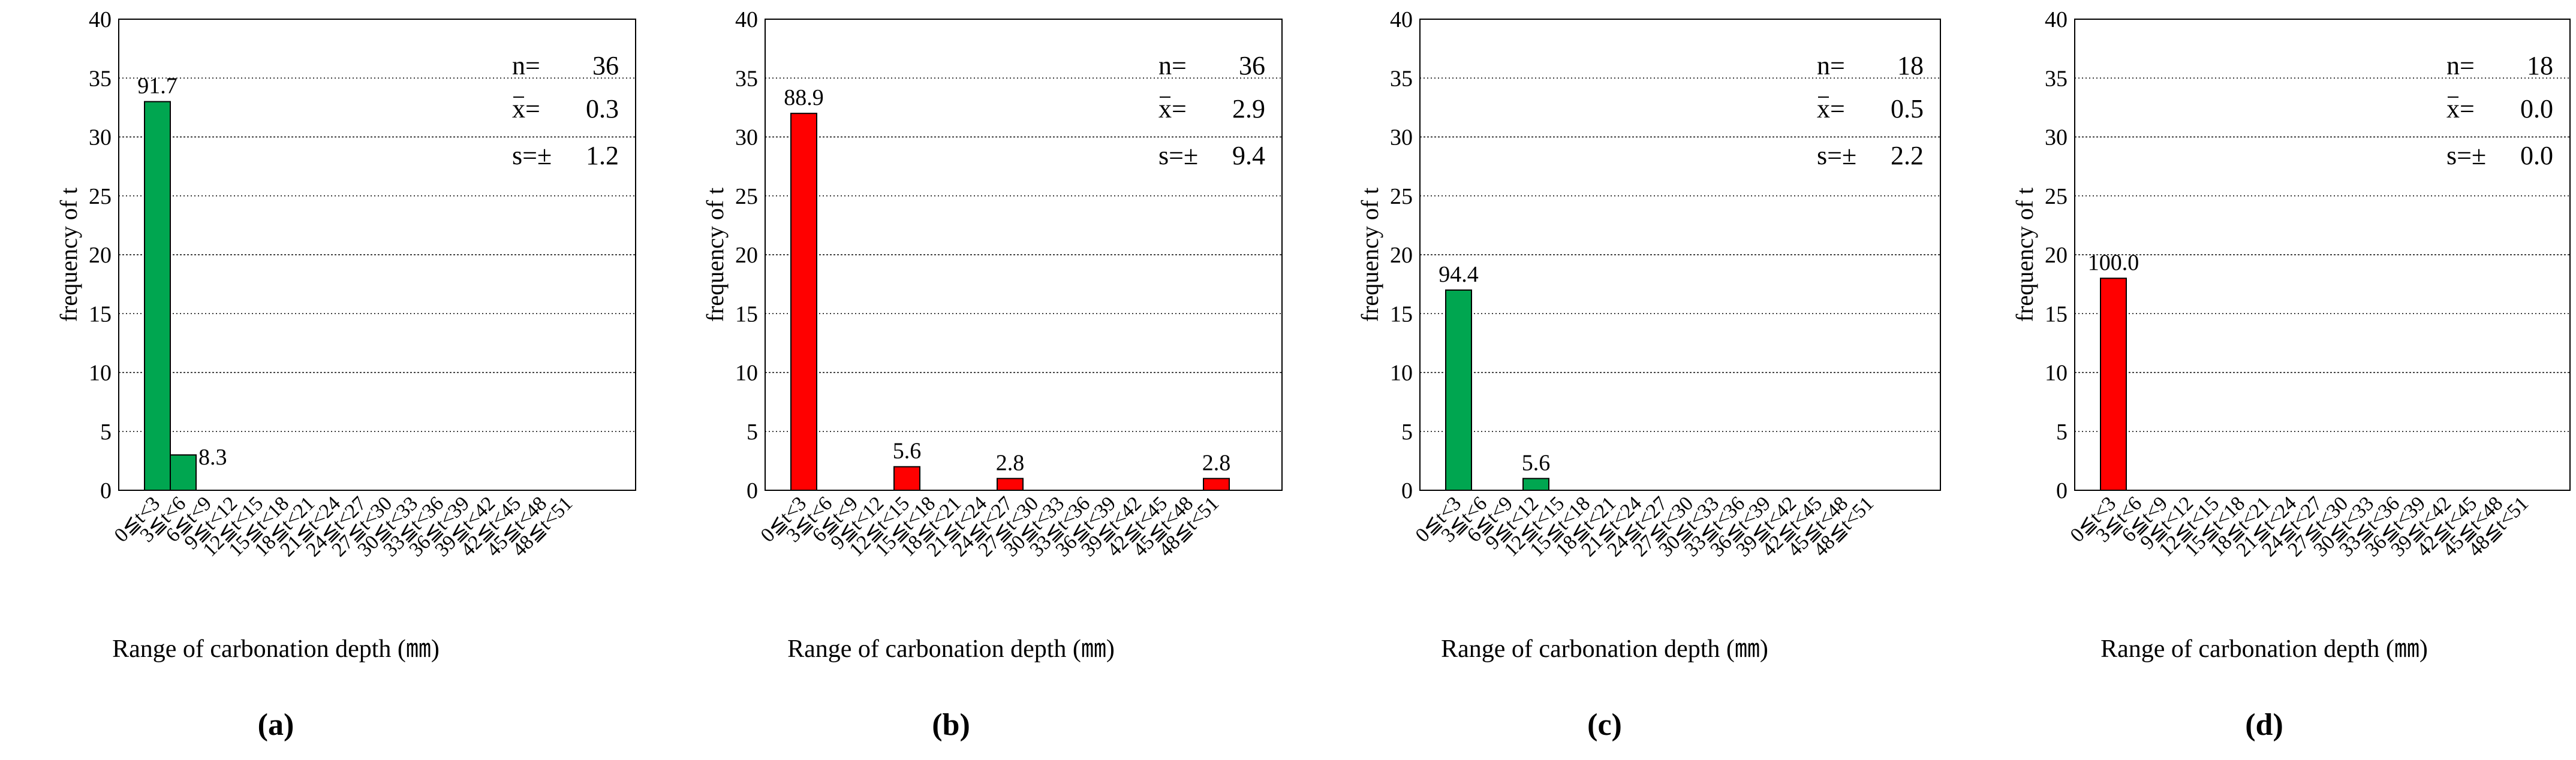 The width and height of the screenshot is (2576, 760). I want to click on stat-value: 9.4, so click(1248, 156).